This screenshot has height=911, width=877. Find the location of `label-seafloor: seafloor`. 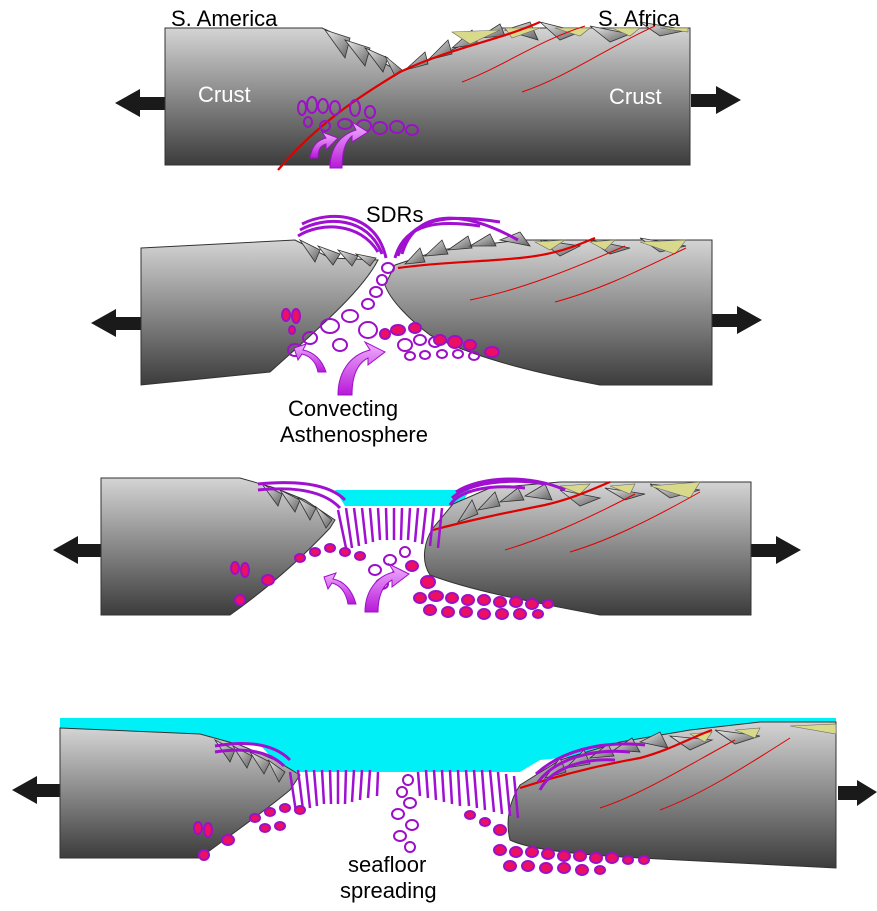

label-seafloor: seafloor is located at coordinates (387, 864).